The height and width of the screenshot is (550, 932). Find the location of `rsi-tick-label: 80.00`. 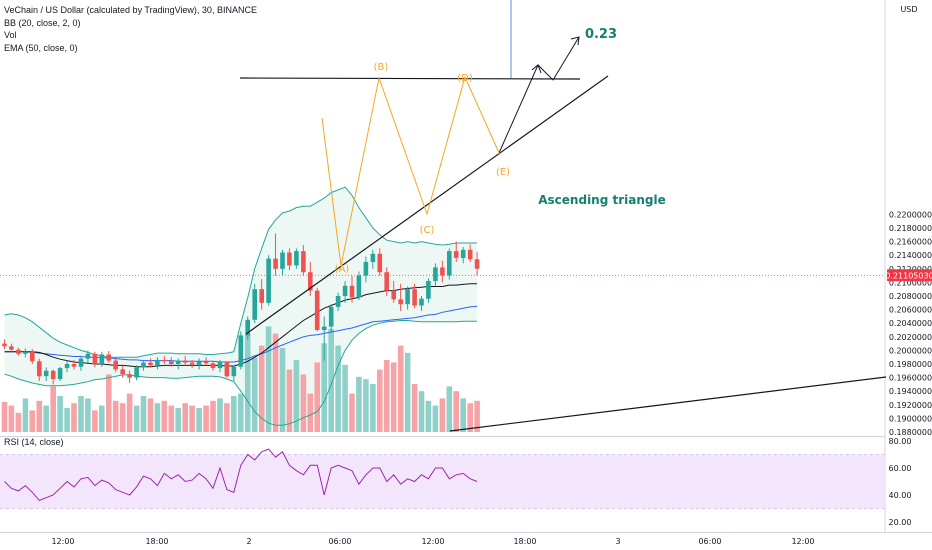

rsi-tick-label: 80.00 is located at coordinates (900, 441).